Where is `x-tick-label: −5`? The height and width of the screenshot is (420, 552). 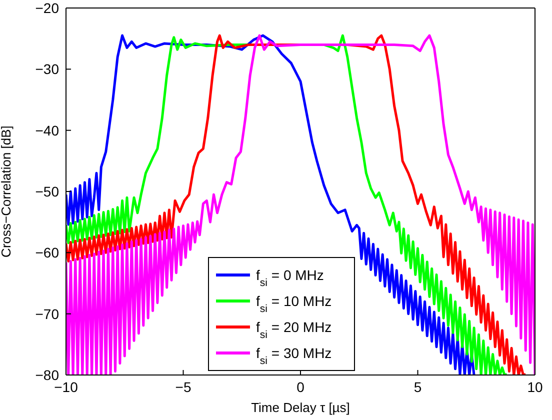 x-tick-label: −5 is located at coordinates (183, 386).